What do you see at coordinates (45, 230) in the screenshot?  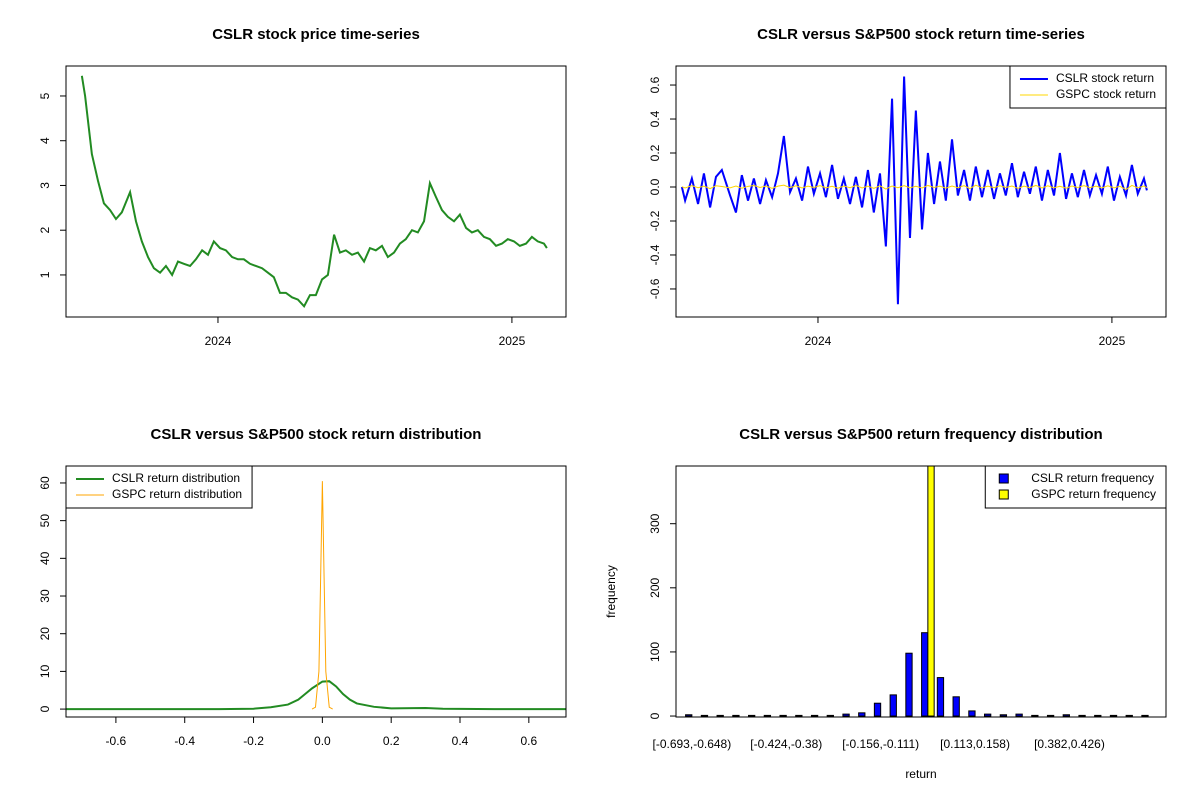 I see `y-tick-label: 2` at bounding box center [45, 230].